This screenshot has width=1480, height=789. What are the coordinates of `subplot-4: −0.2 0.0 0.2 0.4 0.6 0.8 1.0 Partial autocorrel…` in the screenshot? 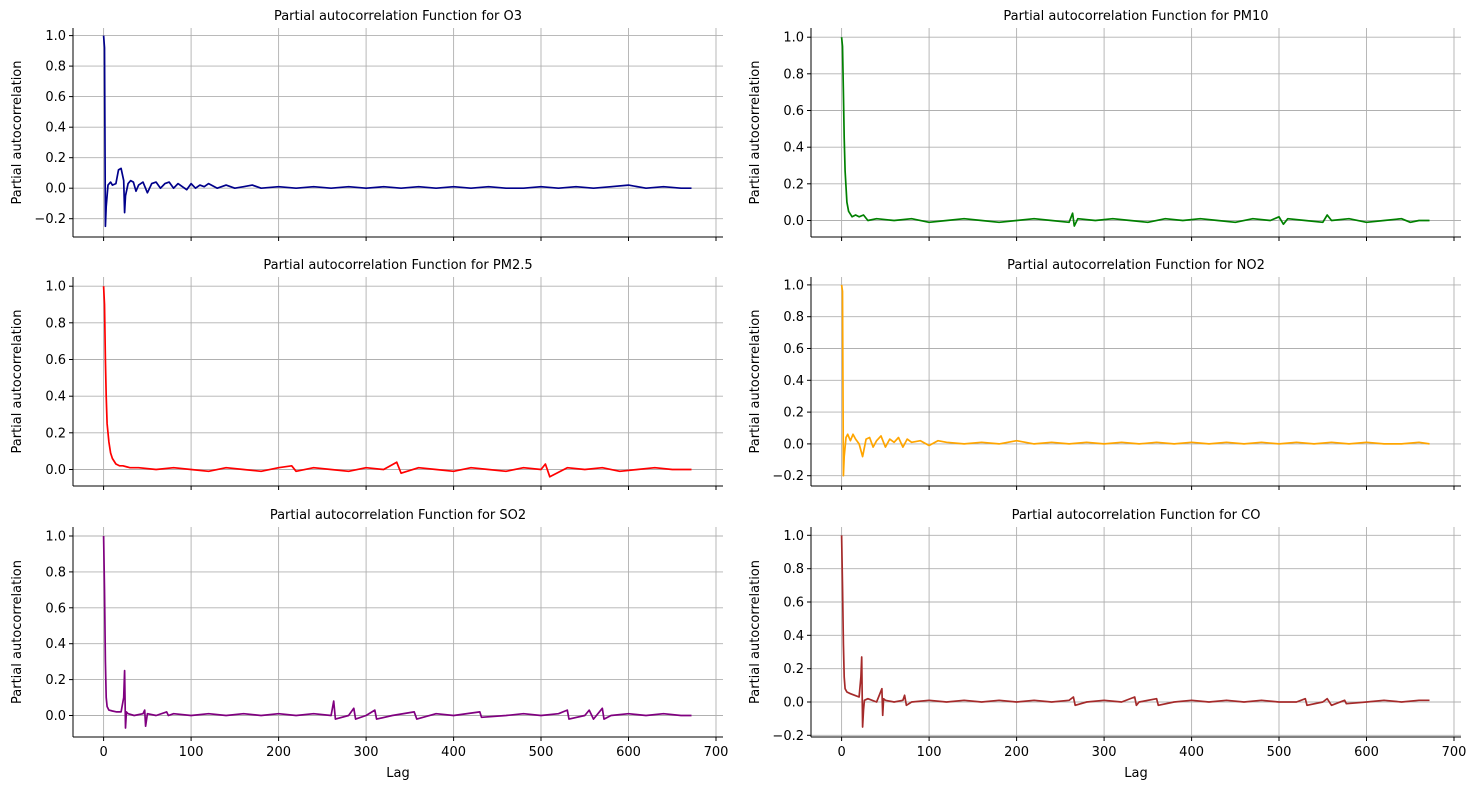 It's located at (1104, 374).